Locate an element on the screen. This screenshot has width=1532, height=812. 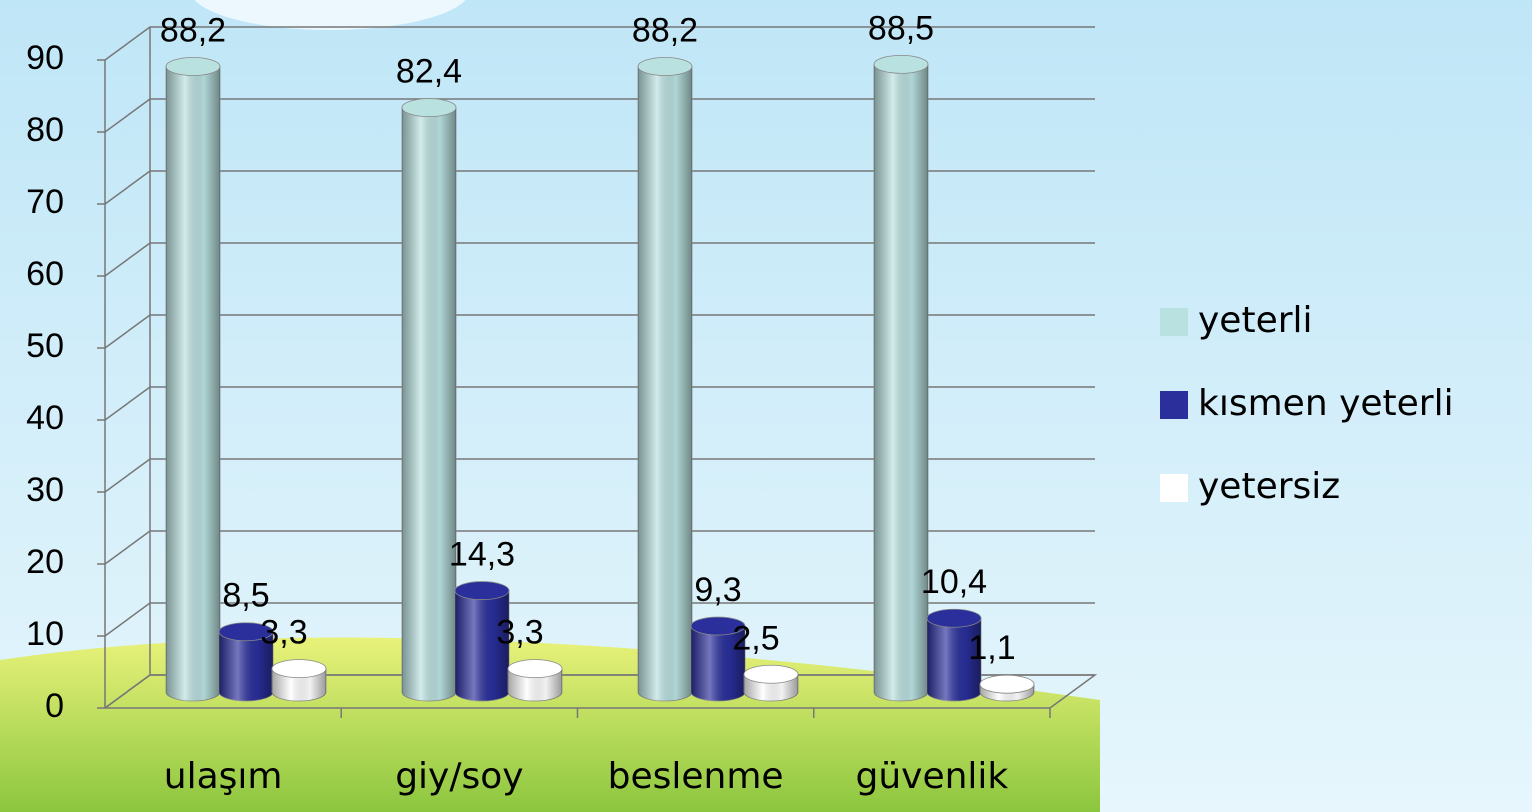
y-tick-label: 40 is located at coordinates (45, 418).